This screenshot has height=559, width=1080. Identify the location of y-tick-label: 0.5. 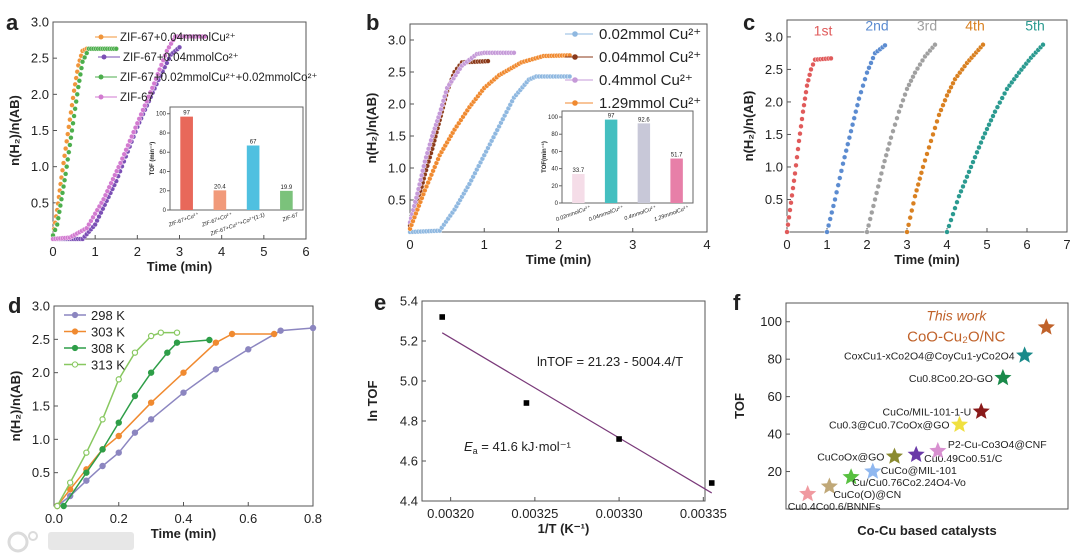
(397, 200).